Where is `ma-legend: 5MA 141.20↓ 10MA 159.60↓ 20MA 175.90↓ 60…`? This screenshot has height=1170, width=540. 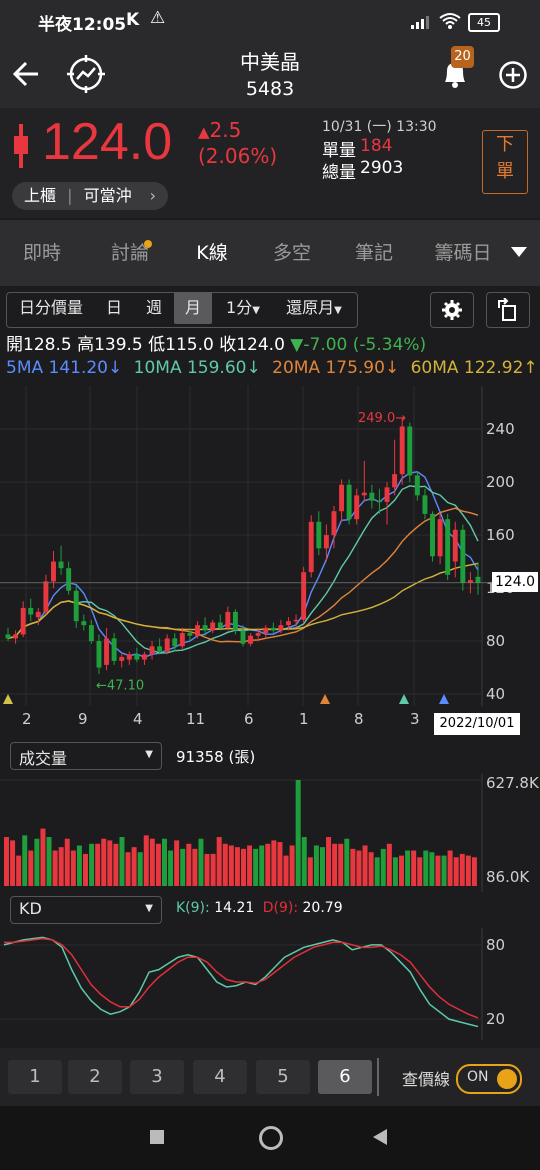
ma-legend: 5MA 141.20↓ 10MA 159.60↓ 20MA 175.90↓ 60… is located at coordinates (272, 368).